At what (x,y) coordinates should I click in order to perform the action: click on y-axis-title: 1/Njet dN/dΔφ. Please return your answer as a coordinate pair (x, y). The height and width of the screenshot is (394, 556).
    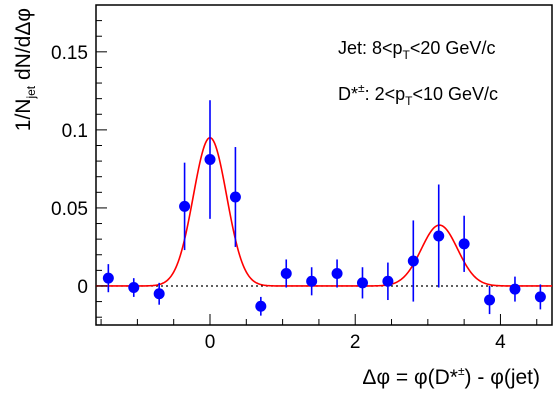
    Looking at the image, I should click on (25, 69).